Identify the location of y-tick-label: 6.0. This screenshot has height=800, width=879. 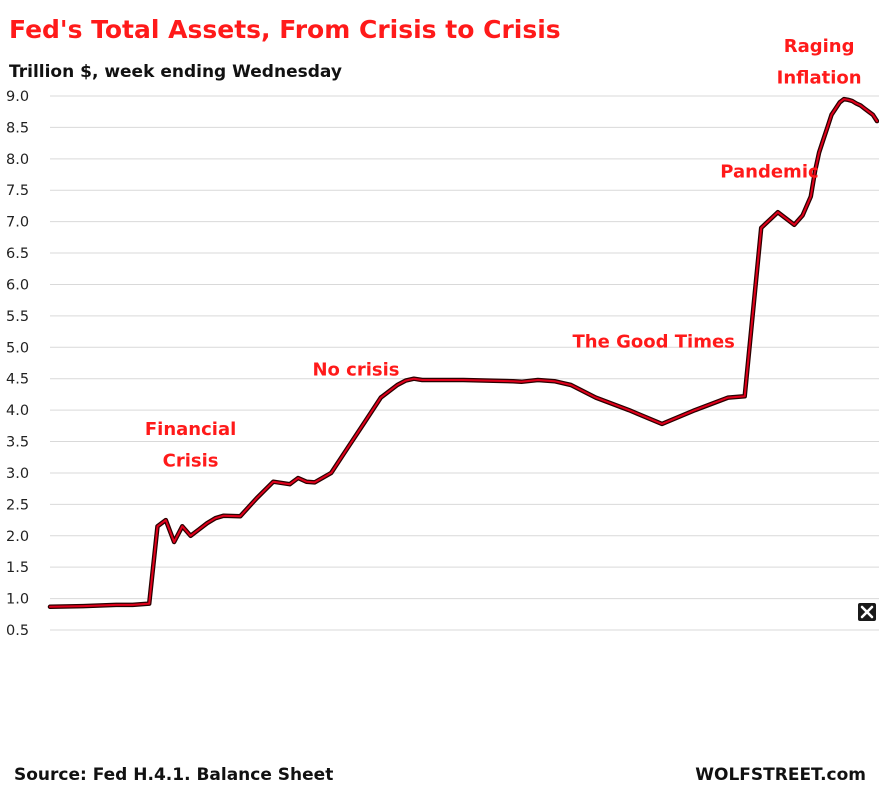
(17, 285).